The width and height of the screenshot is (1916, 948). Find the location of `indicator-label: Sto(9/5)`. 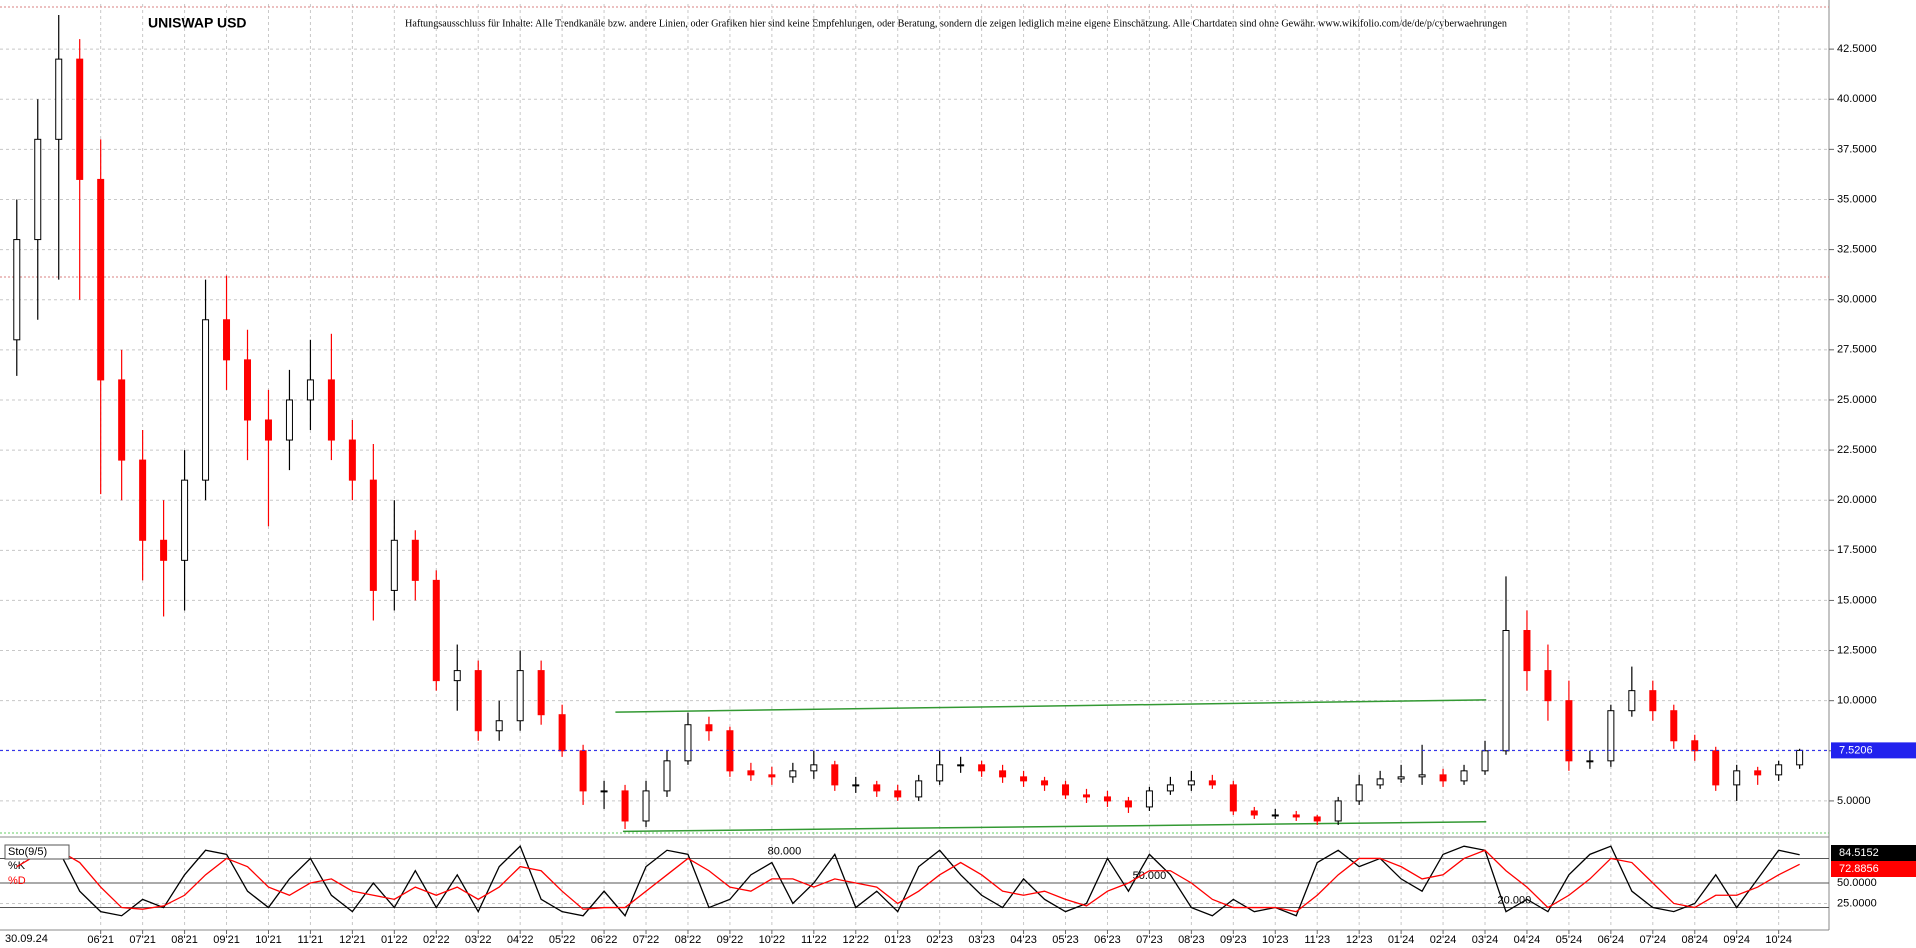

indicator-label: Sto(9/5) is located at coordinates (27, 852).